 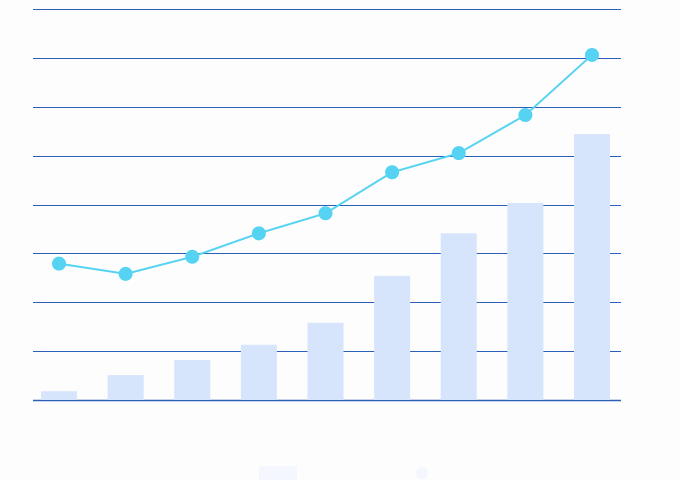 I want to click on legend, so click(x=343, y=473).